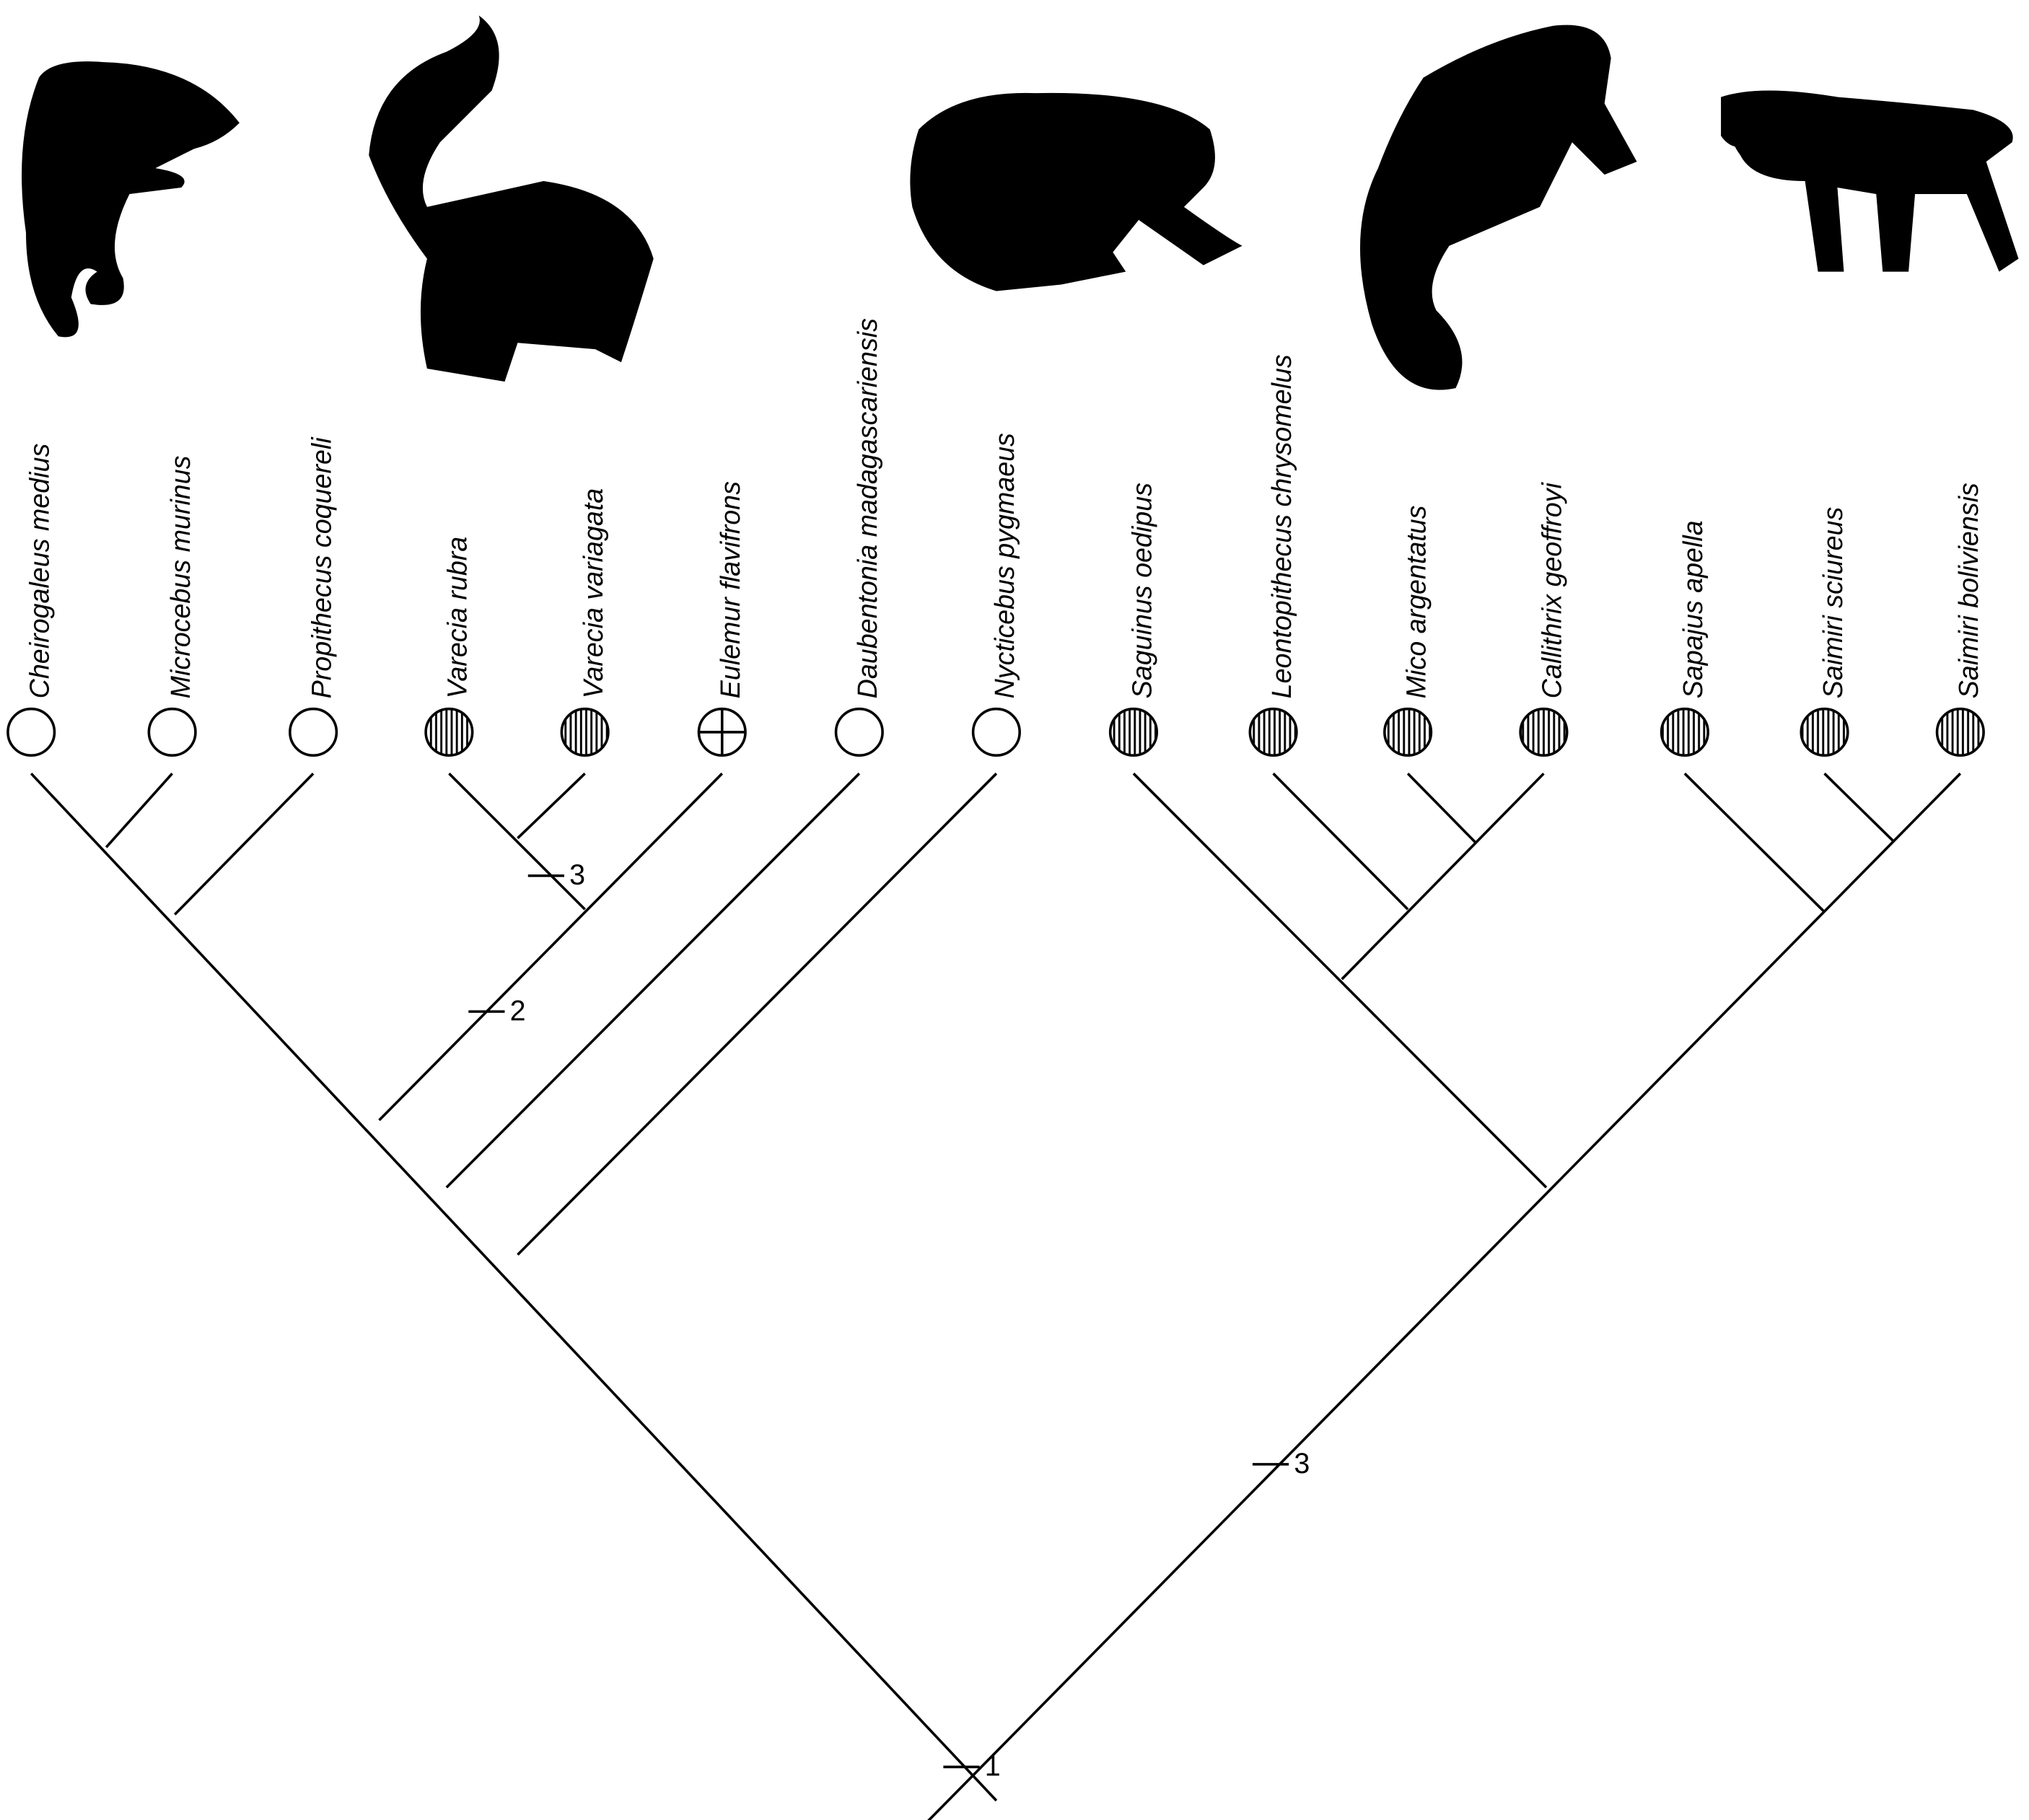  I want to click on taxon-label: Saguinus oedipus, so click(1141, 590).